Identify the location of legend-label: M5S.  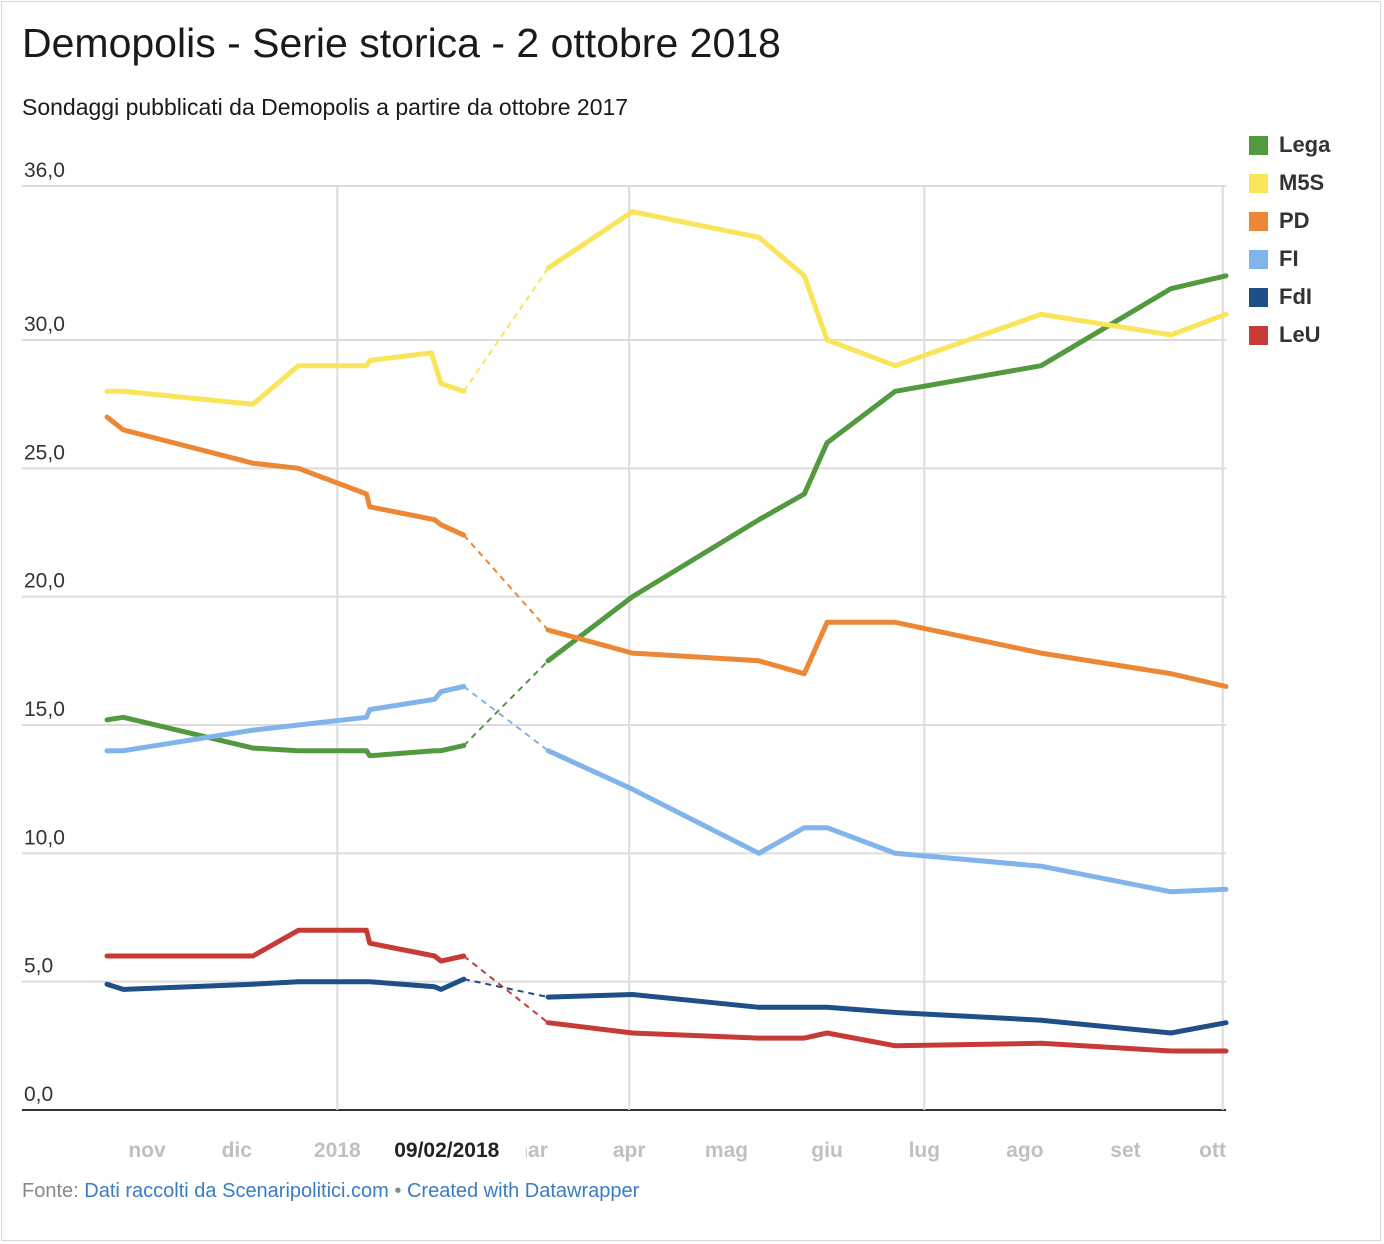
(1302, 182).